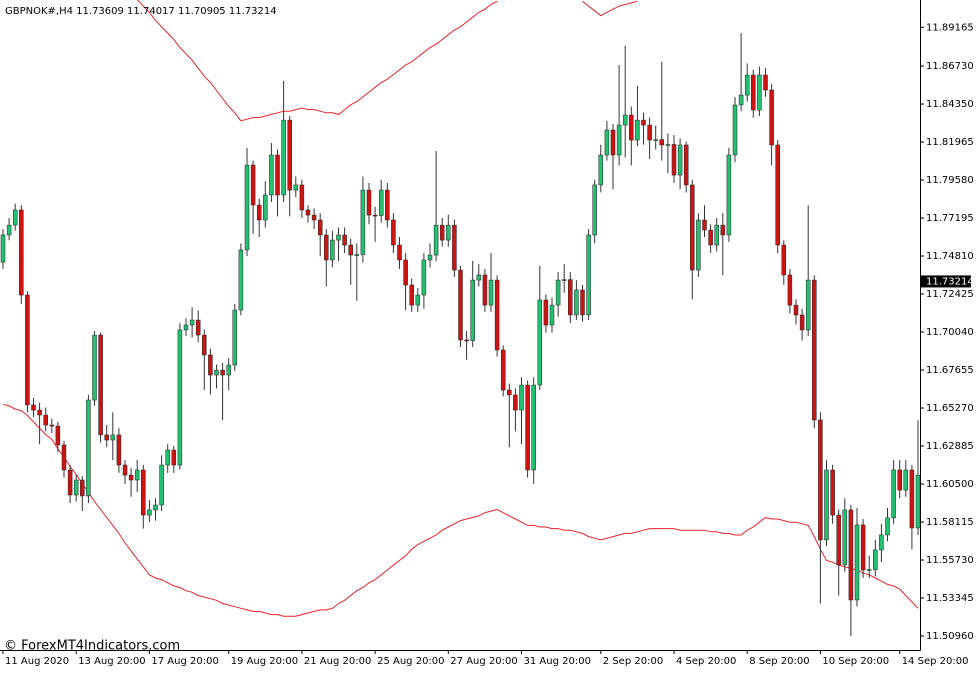 This screenshot has width=977, height=676. Describe the element at coordinates (557, 661) in the screenshot. I see `x-tick-label: 31 Aug 20:00` at that location.